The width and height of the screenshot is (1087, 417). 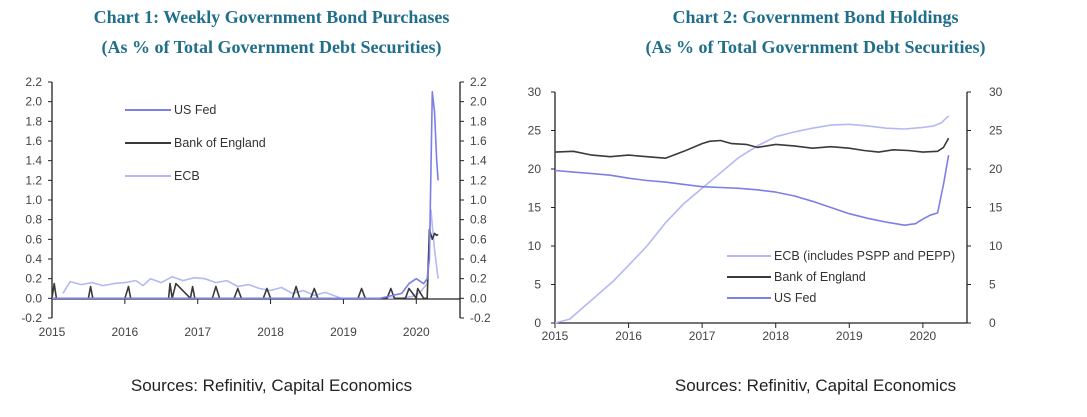 I want to click on chart-1-ytick-label-right: 1.0, so click(x=478, y=200).